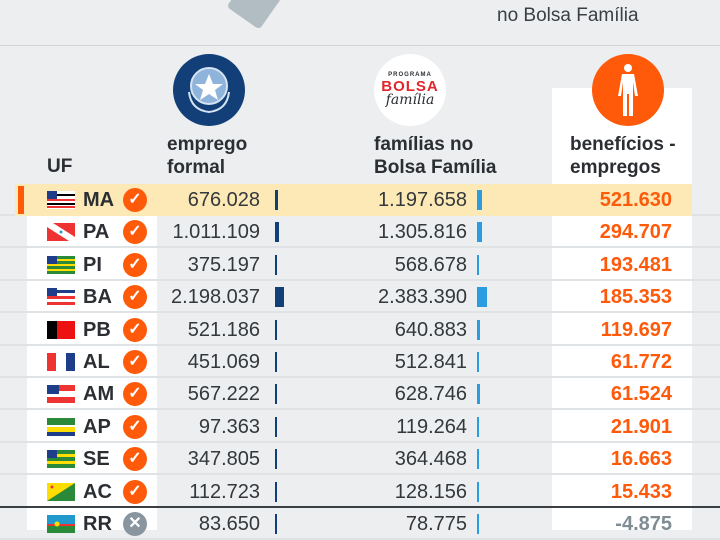  Describe the element at coordinates (360, 297) in the screenshot. I see `table-row: BA ✓ 2.198.037 2.383.390 185.353` at that location.